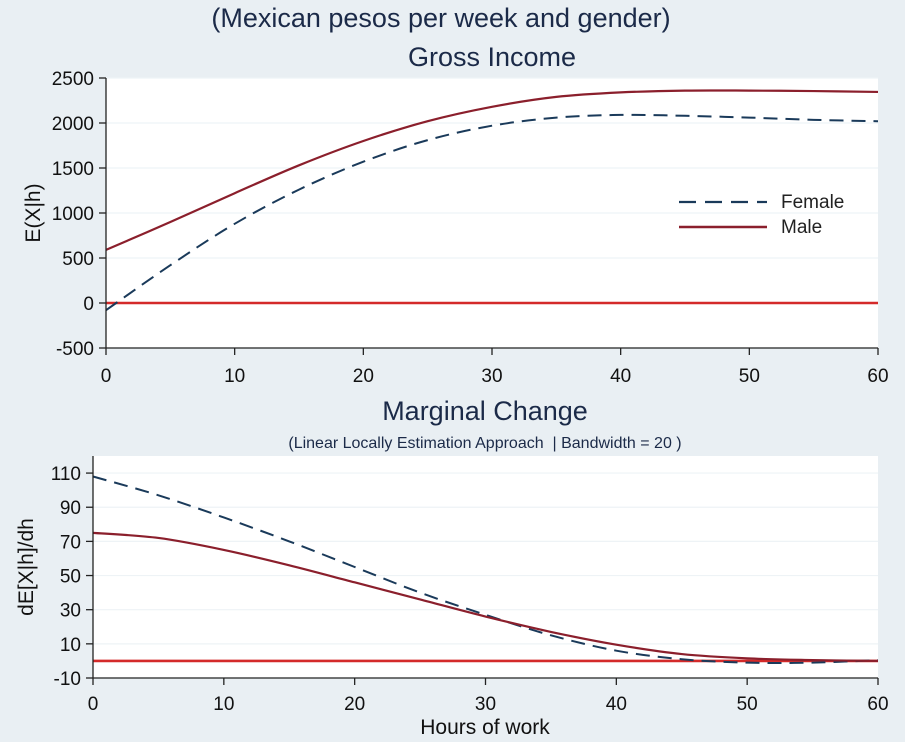 The image size is (905, 742). Describe the element at coordinates (749, 376) in the screenshot. I see `top-x-tick-label-5: 50` at that location.